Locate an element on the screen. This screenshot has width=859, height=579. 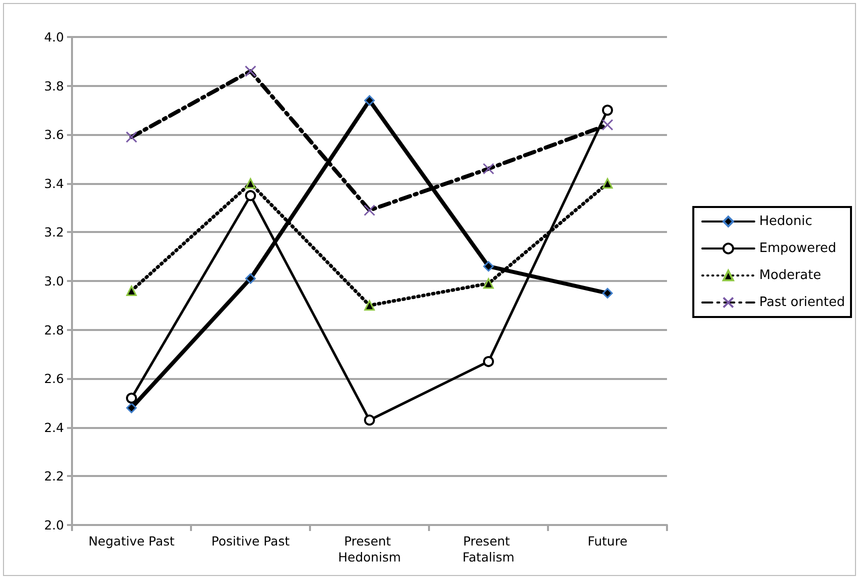
y-tick-label: 4.0 is located at coordinates (54, 37).